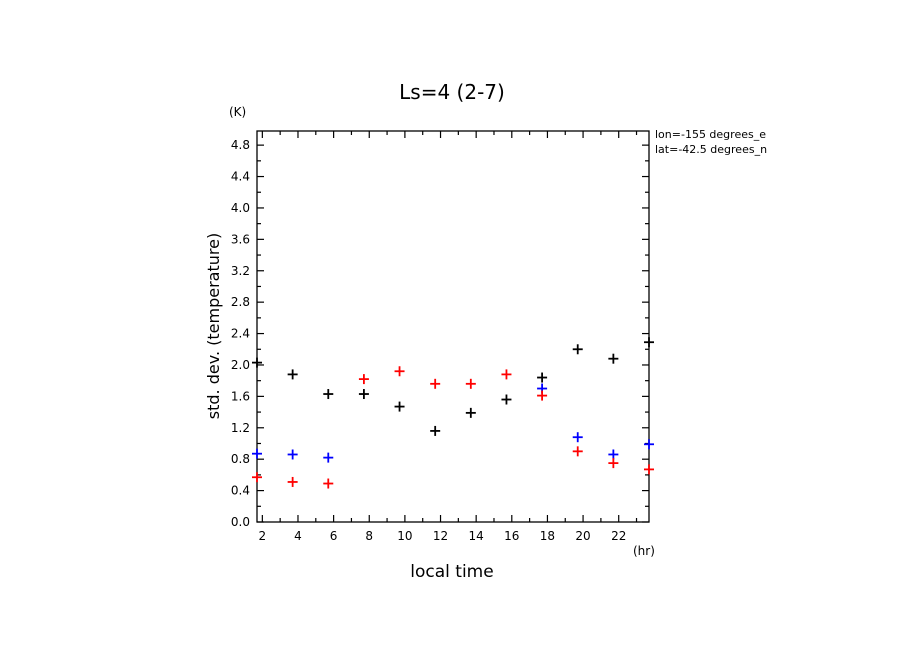 The image size is (904, 654). What do you see at coordinates (547, 536) in the screenshot?
I see `x-tick-label: 18` at bounding box center [547, 536].